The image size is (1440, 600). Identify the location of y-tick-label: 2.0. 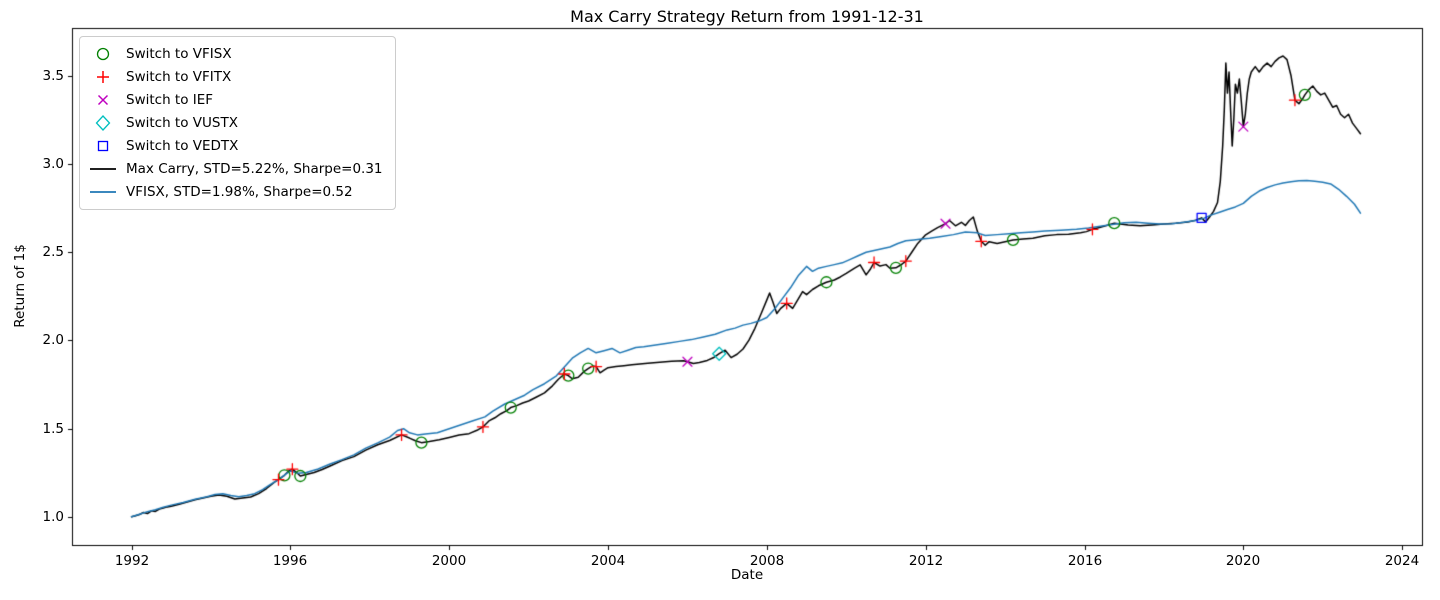
(53, 340).